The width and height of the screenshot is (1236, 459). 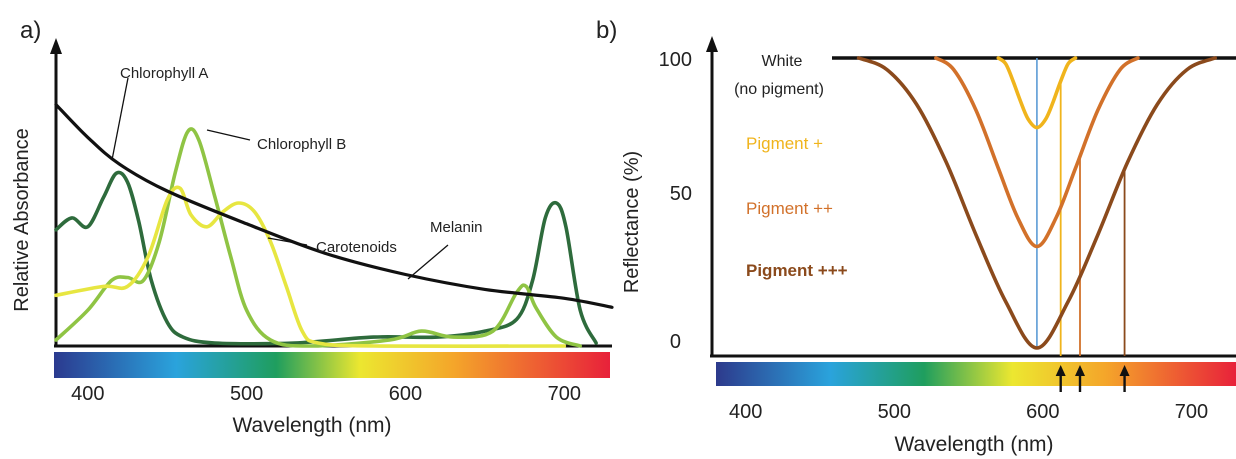 I want to click on panel-b-xtick-600: 600, so click(x=1042, y=412).